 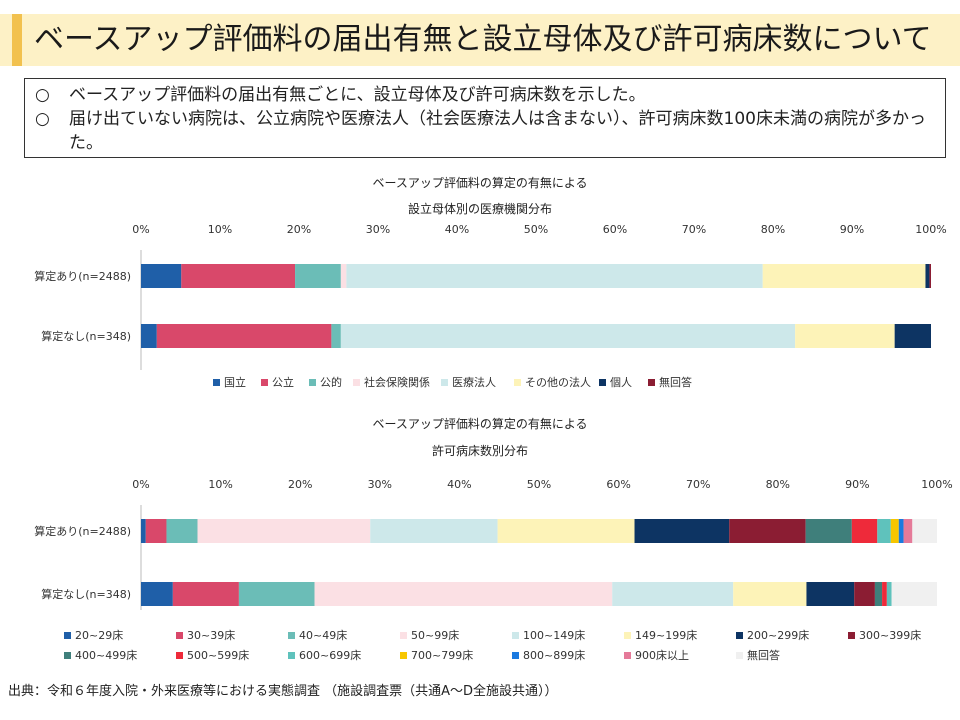 What do you see at coordinates (235, 382) in the screenshot?
I see `legend-label: 国立` at bounding box center [235, 382].